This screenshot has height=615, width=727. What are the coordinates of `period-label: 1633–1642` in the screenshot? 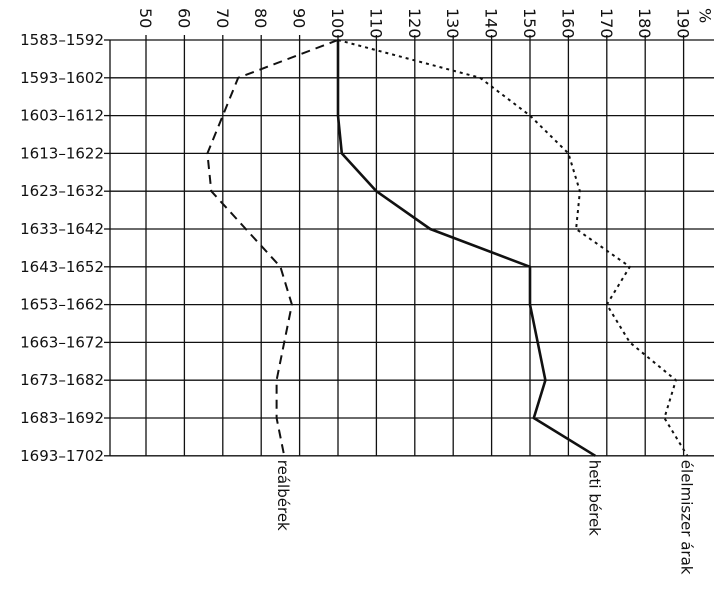 It's located at (62, 229).